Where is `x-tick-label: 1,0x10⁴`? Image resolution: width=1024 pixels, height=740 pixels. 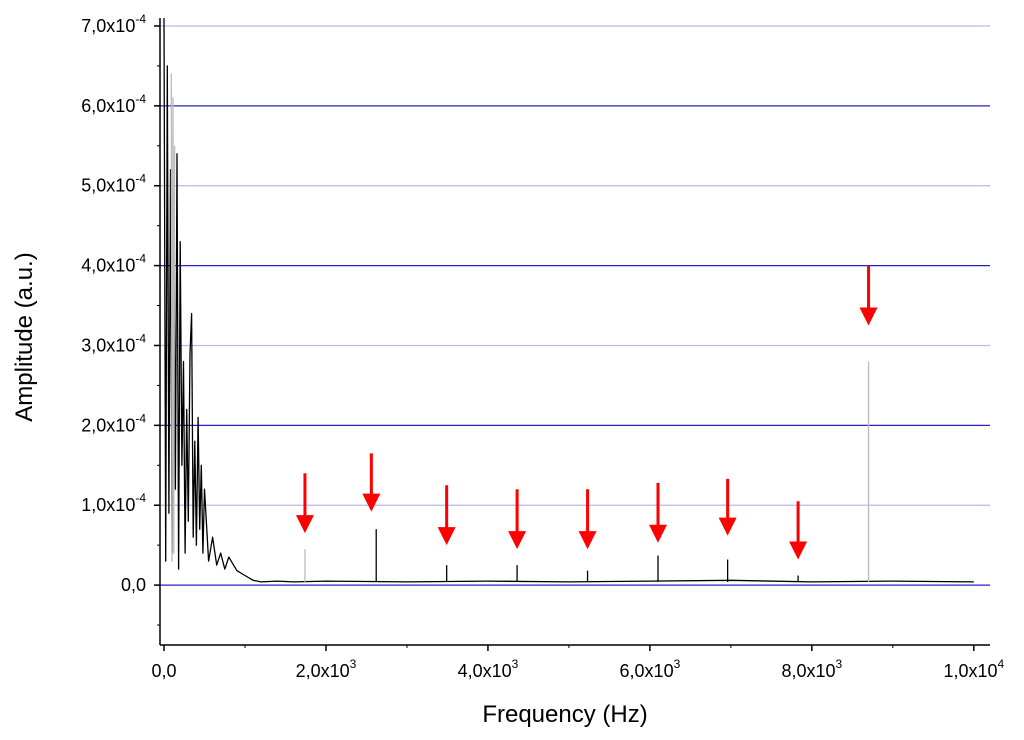 x-tick-label: 1,0x10⁴ is located at coordinates (973, 669).